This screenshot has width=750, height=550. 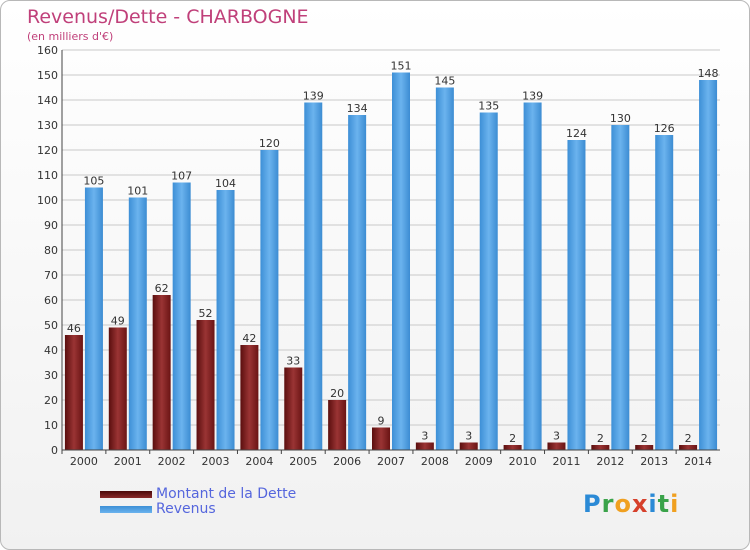 I want to click on data-label-dette: 52, so click(x=206, y=313).